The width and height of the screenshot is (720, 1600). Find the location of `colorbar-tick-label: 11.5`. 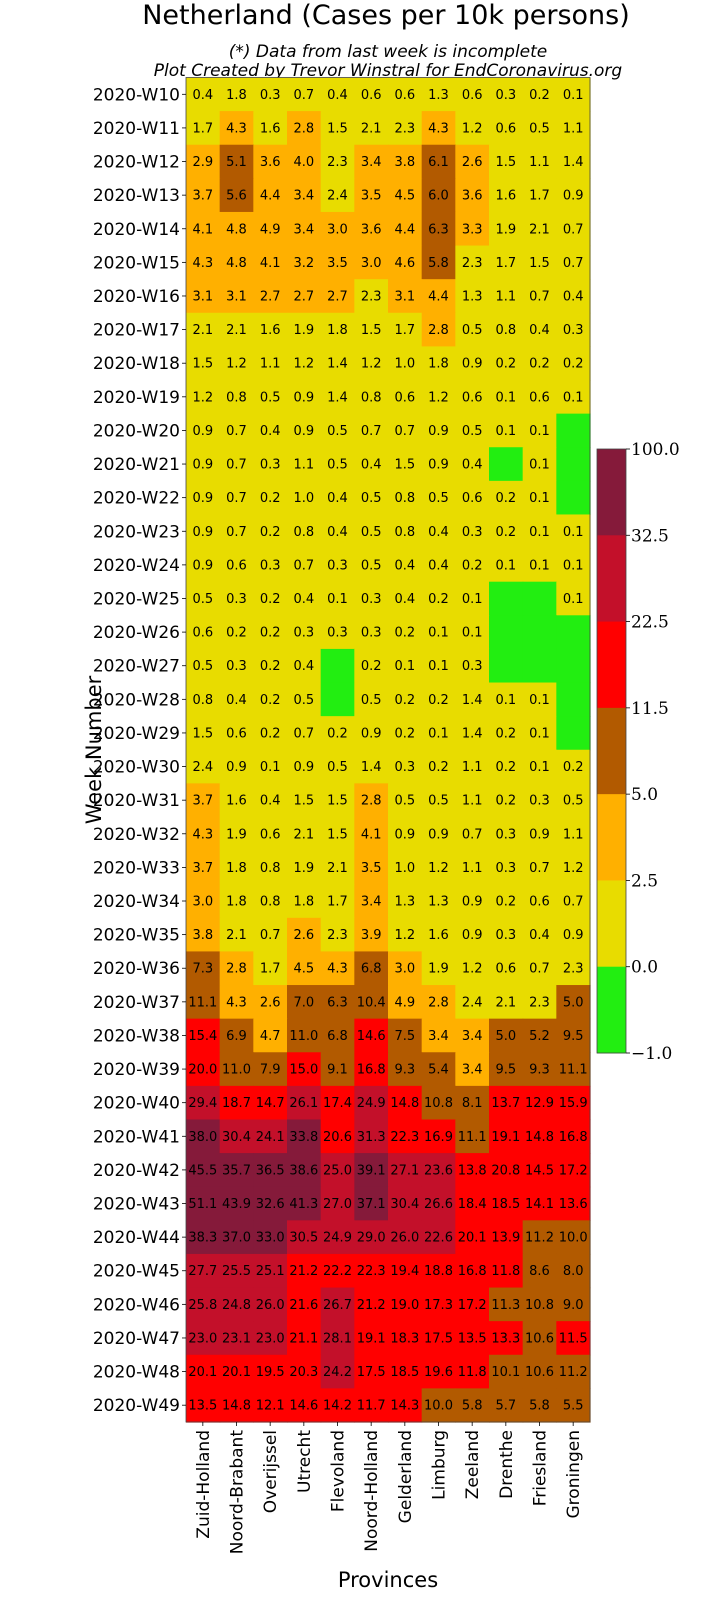

colorbar-tick-label: 11.5 is located at coordinates (650, 709).